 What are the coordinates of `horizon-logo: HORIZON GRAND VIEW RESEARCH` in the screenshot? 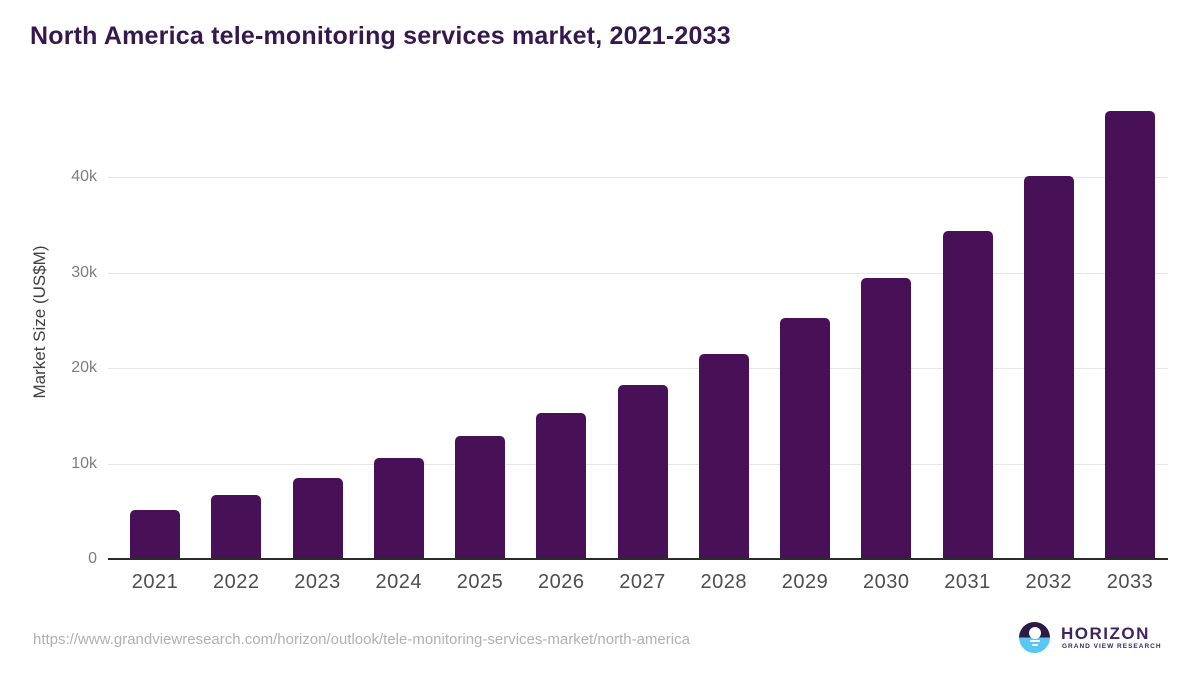 It's located at (1094, 642).